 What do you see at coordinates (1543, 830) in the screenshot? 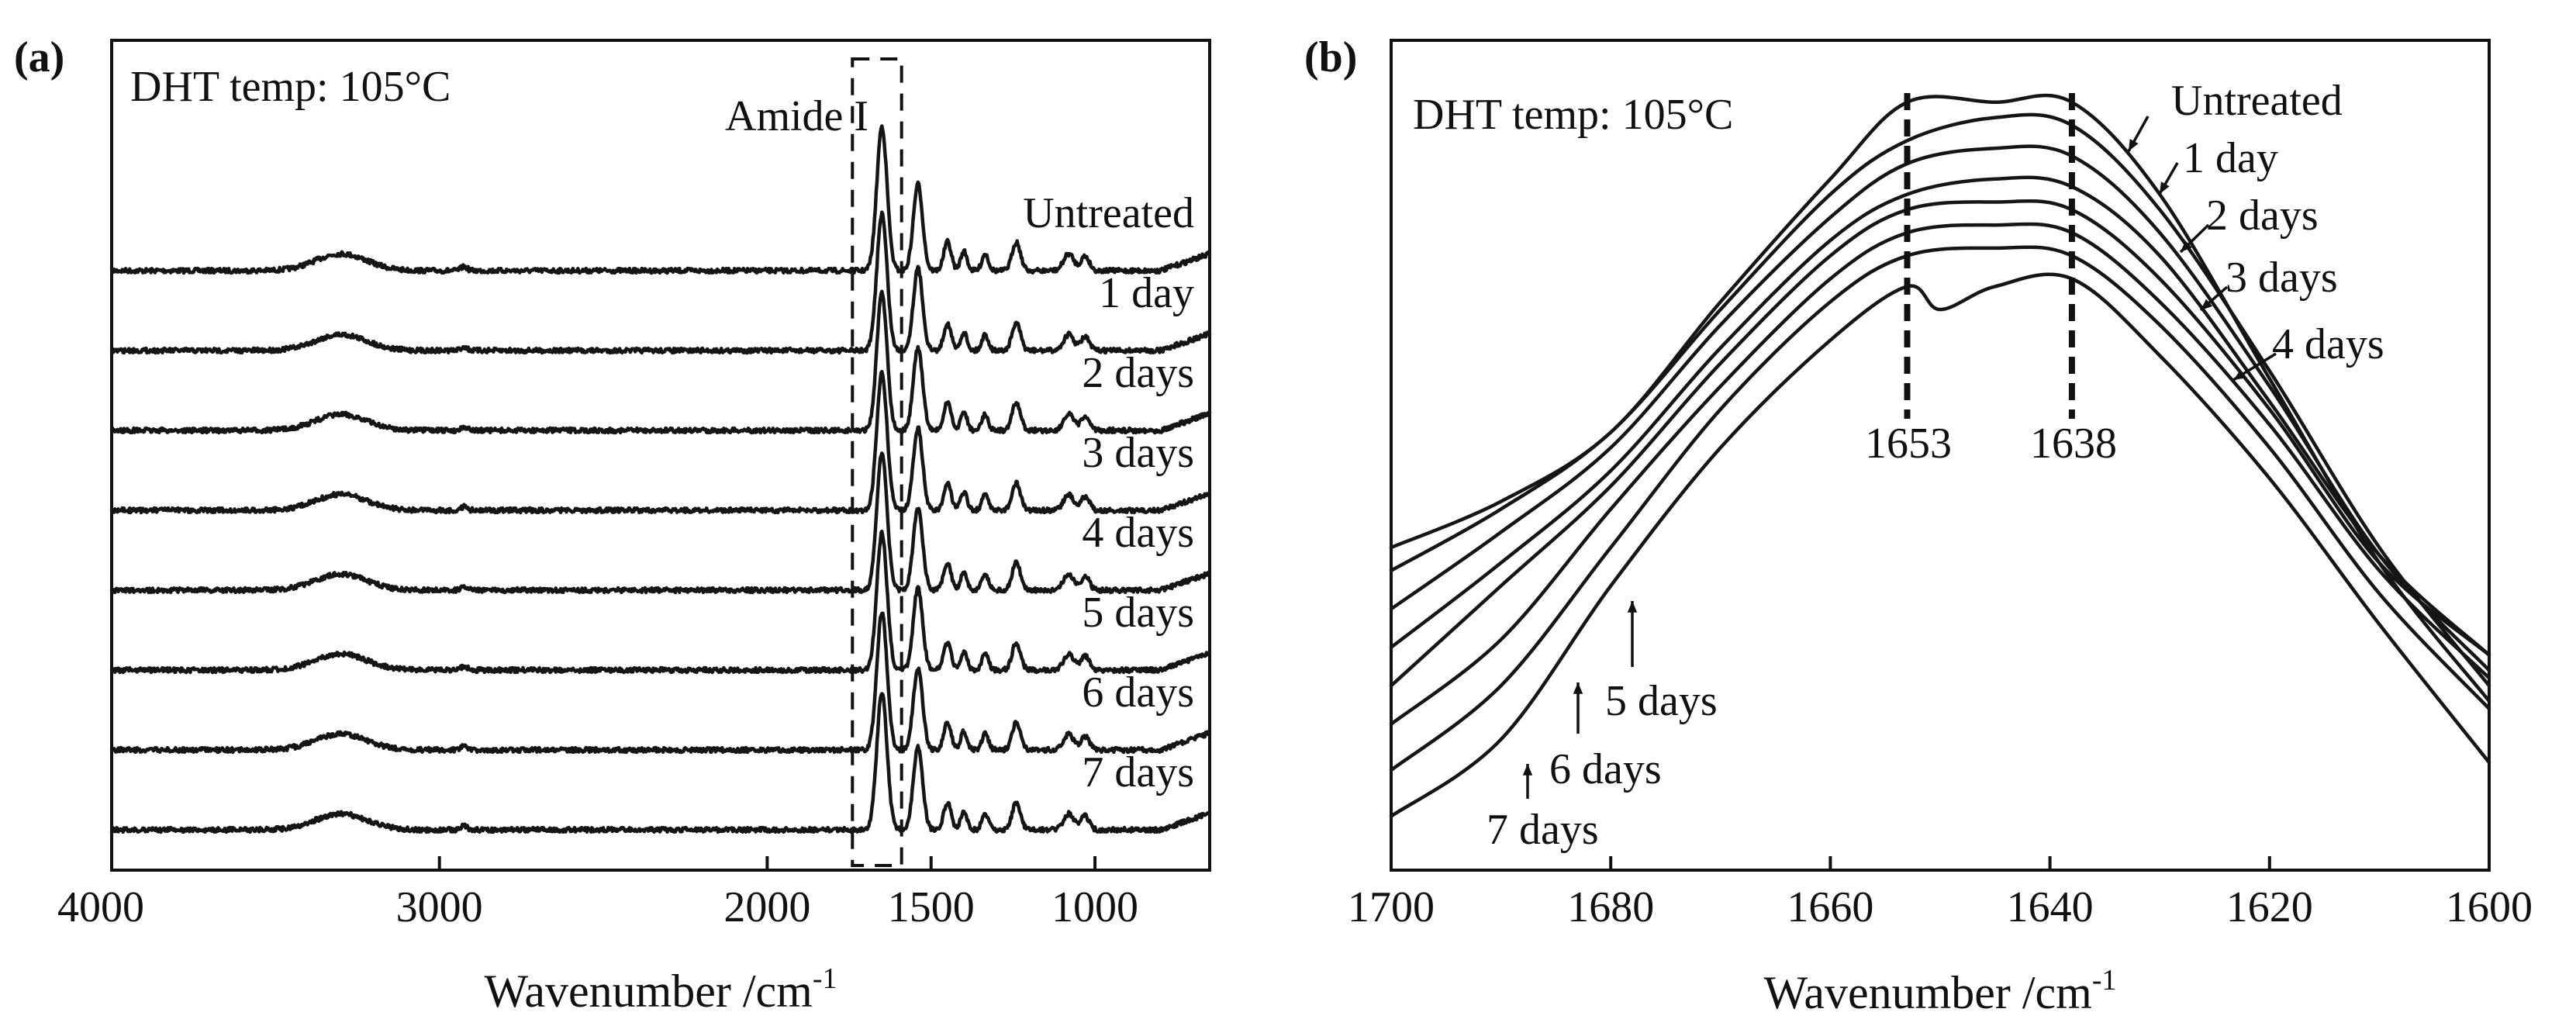
I see `panel-b-series-label: 7 days` at bounding box center [1543, 830].